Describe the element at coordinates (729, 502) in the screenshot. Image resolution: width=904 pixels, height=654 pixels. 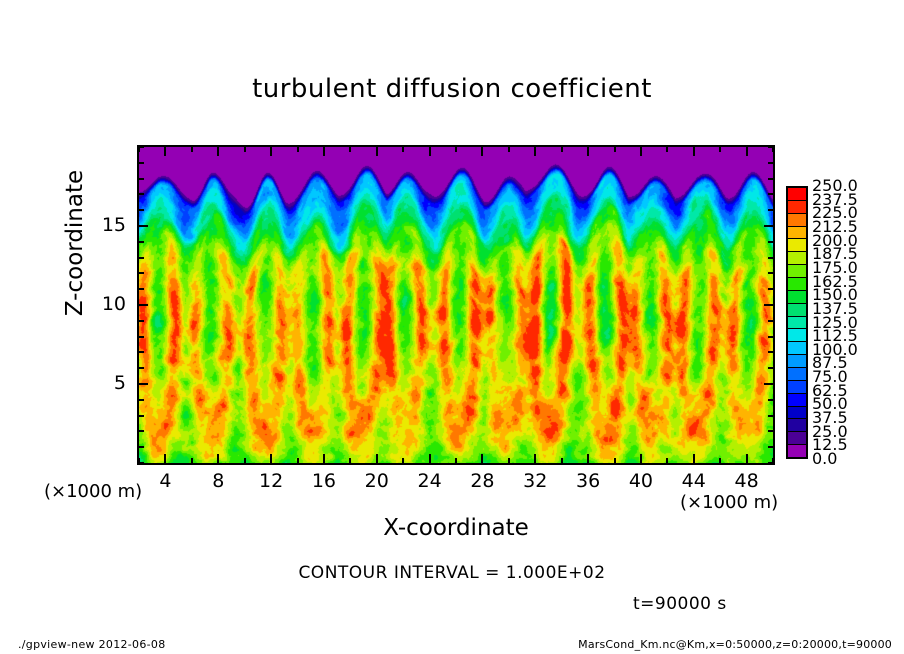
I see `x-unit-label-right: (×1000 m)` at that location.